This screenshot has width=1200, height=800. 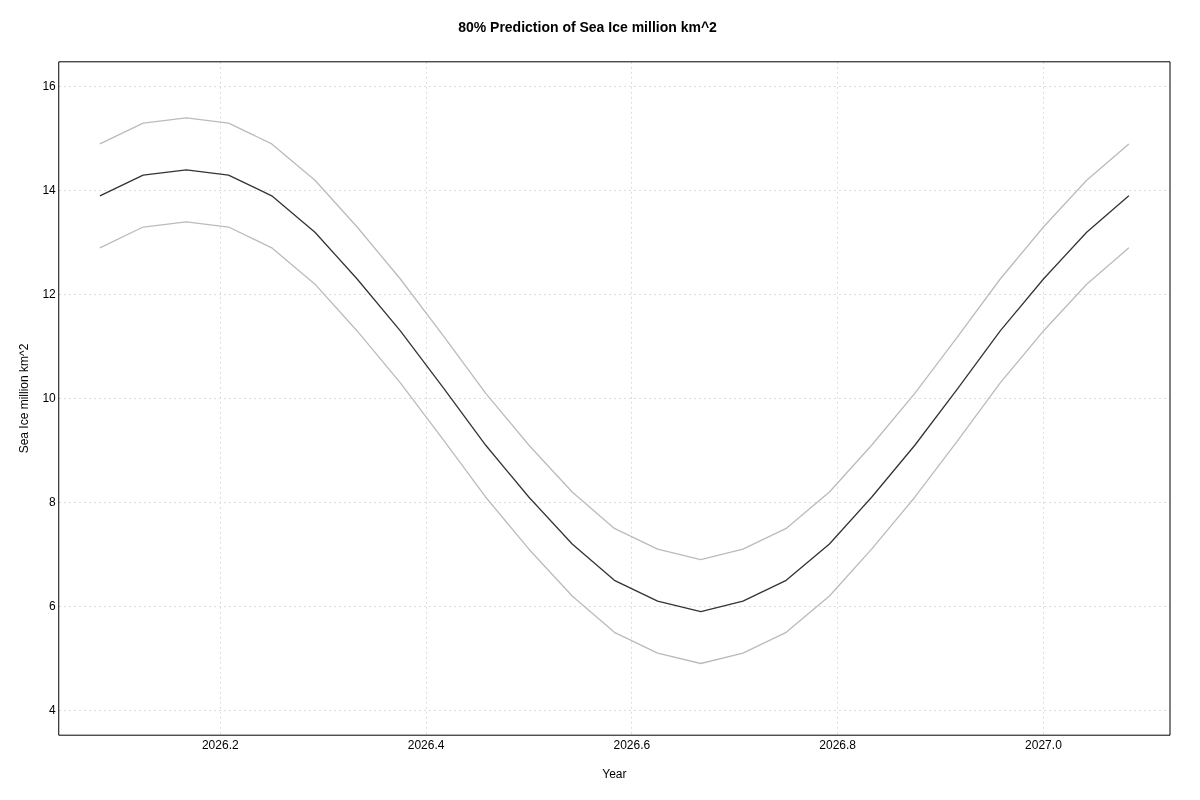 I want to click on y-tick-label: 14, so click(x=49, y=189).